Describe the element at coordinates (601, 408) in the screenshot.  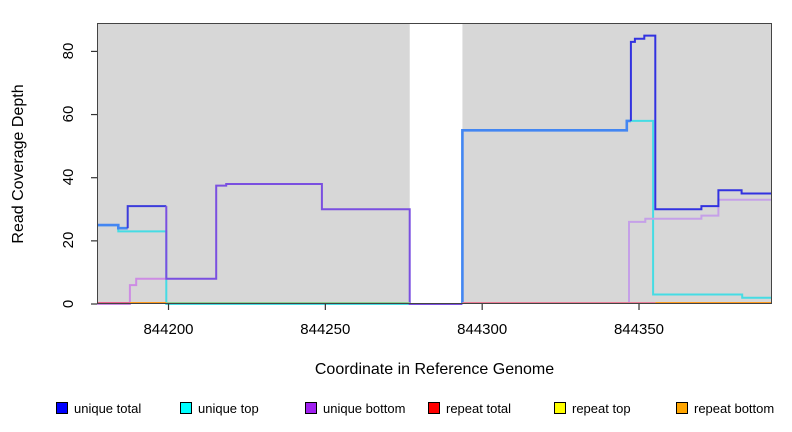
I see `legend-label: repeat top` at that location.